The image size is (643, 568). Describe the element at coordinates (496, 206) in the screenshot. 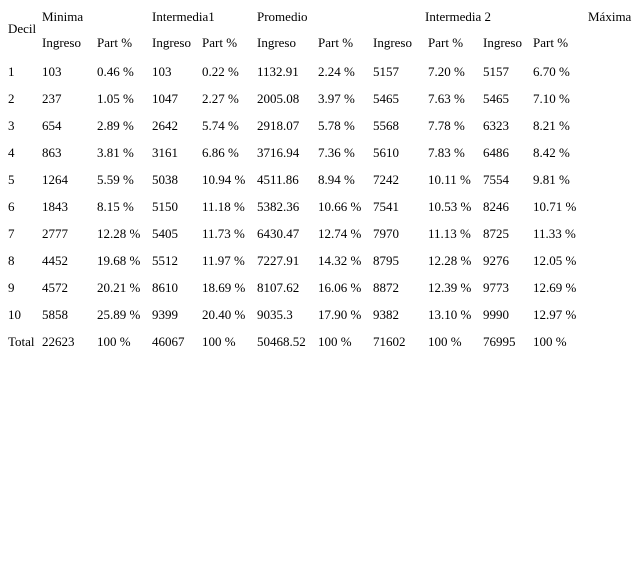

I see `table-cell: 8246` at that location.